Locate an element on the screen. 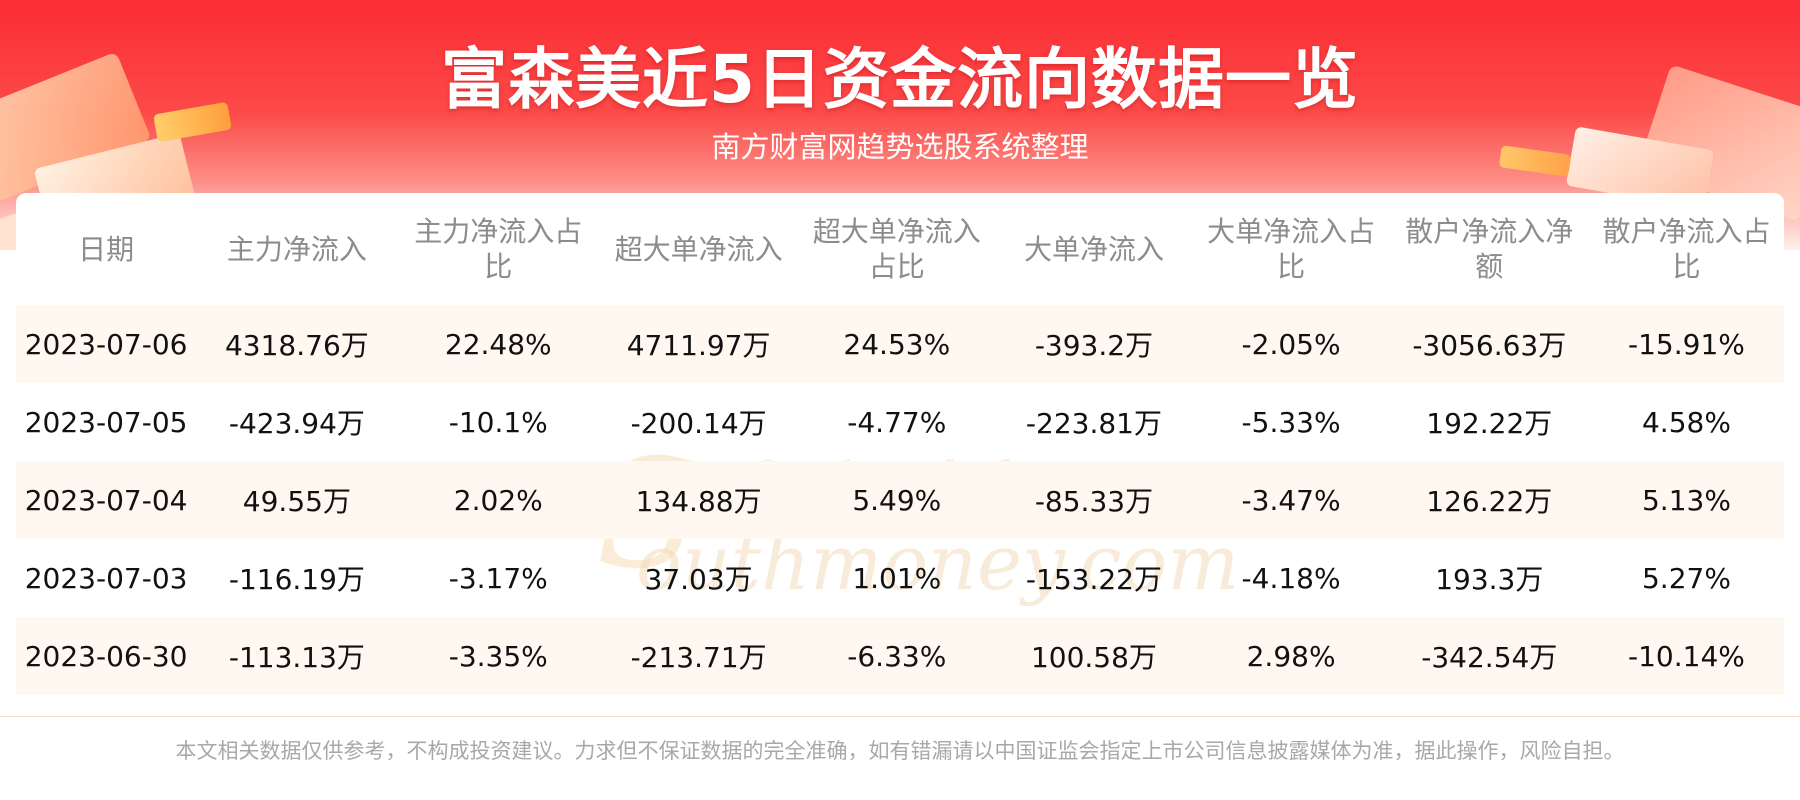 This screenshot has height=800, width=1800. table-cell: -85.33万 is located at coordinates (1094, 500).